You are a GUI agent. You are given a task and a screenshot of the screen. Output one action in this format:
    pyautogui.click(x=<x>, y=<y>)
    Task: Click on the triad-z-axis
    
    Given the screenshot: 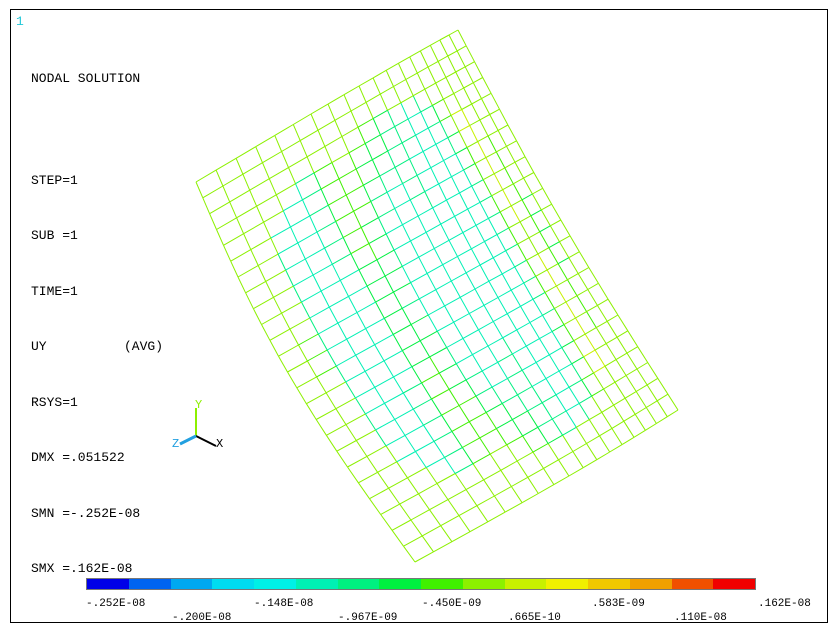 What is the action you would take?
    pyautogui.click(x=188, y=440)
    